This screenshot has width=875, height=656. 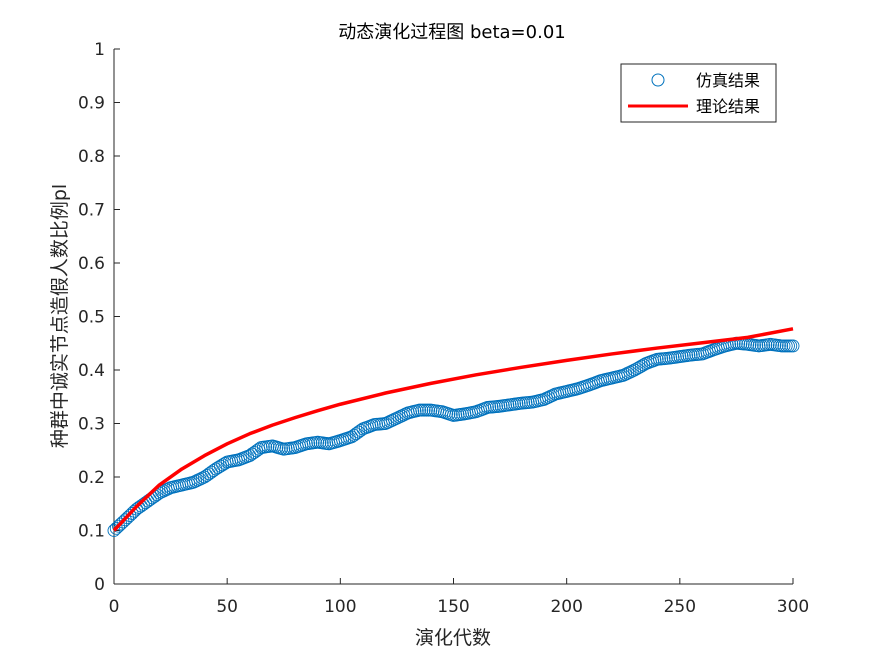 I want to click on y-tick-label: 0.1, so click(x=91, y=532).